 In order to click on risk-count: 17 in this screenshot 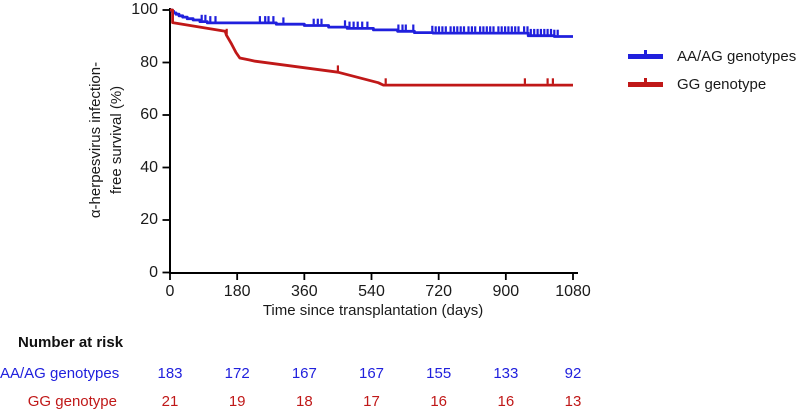, I will do `click(371, 401)`.